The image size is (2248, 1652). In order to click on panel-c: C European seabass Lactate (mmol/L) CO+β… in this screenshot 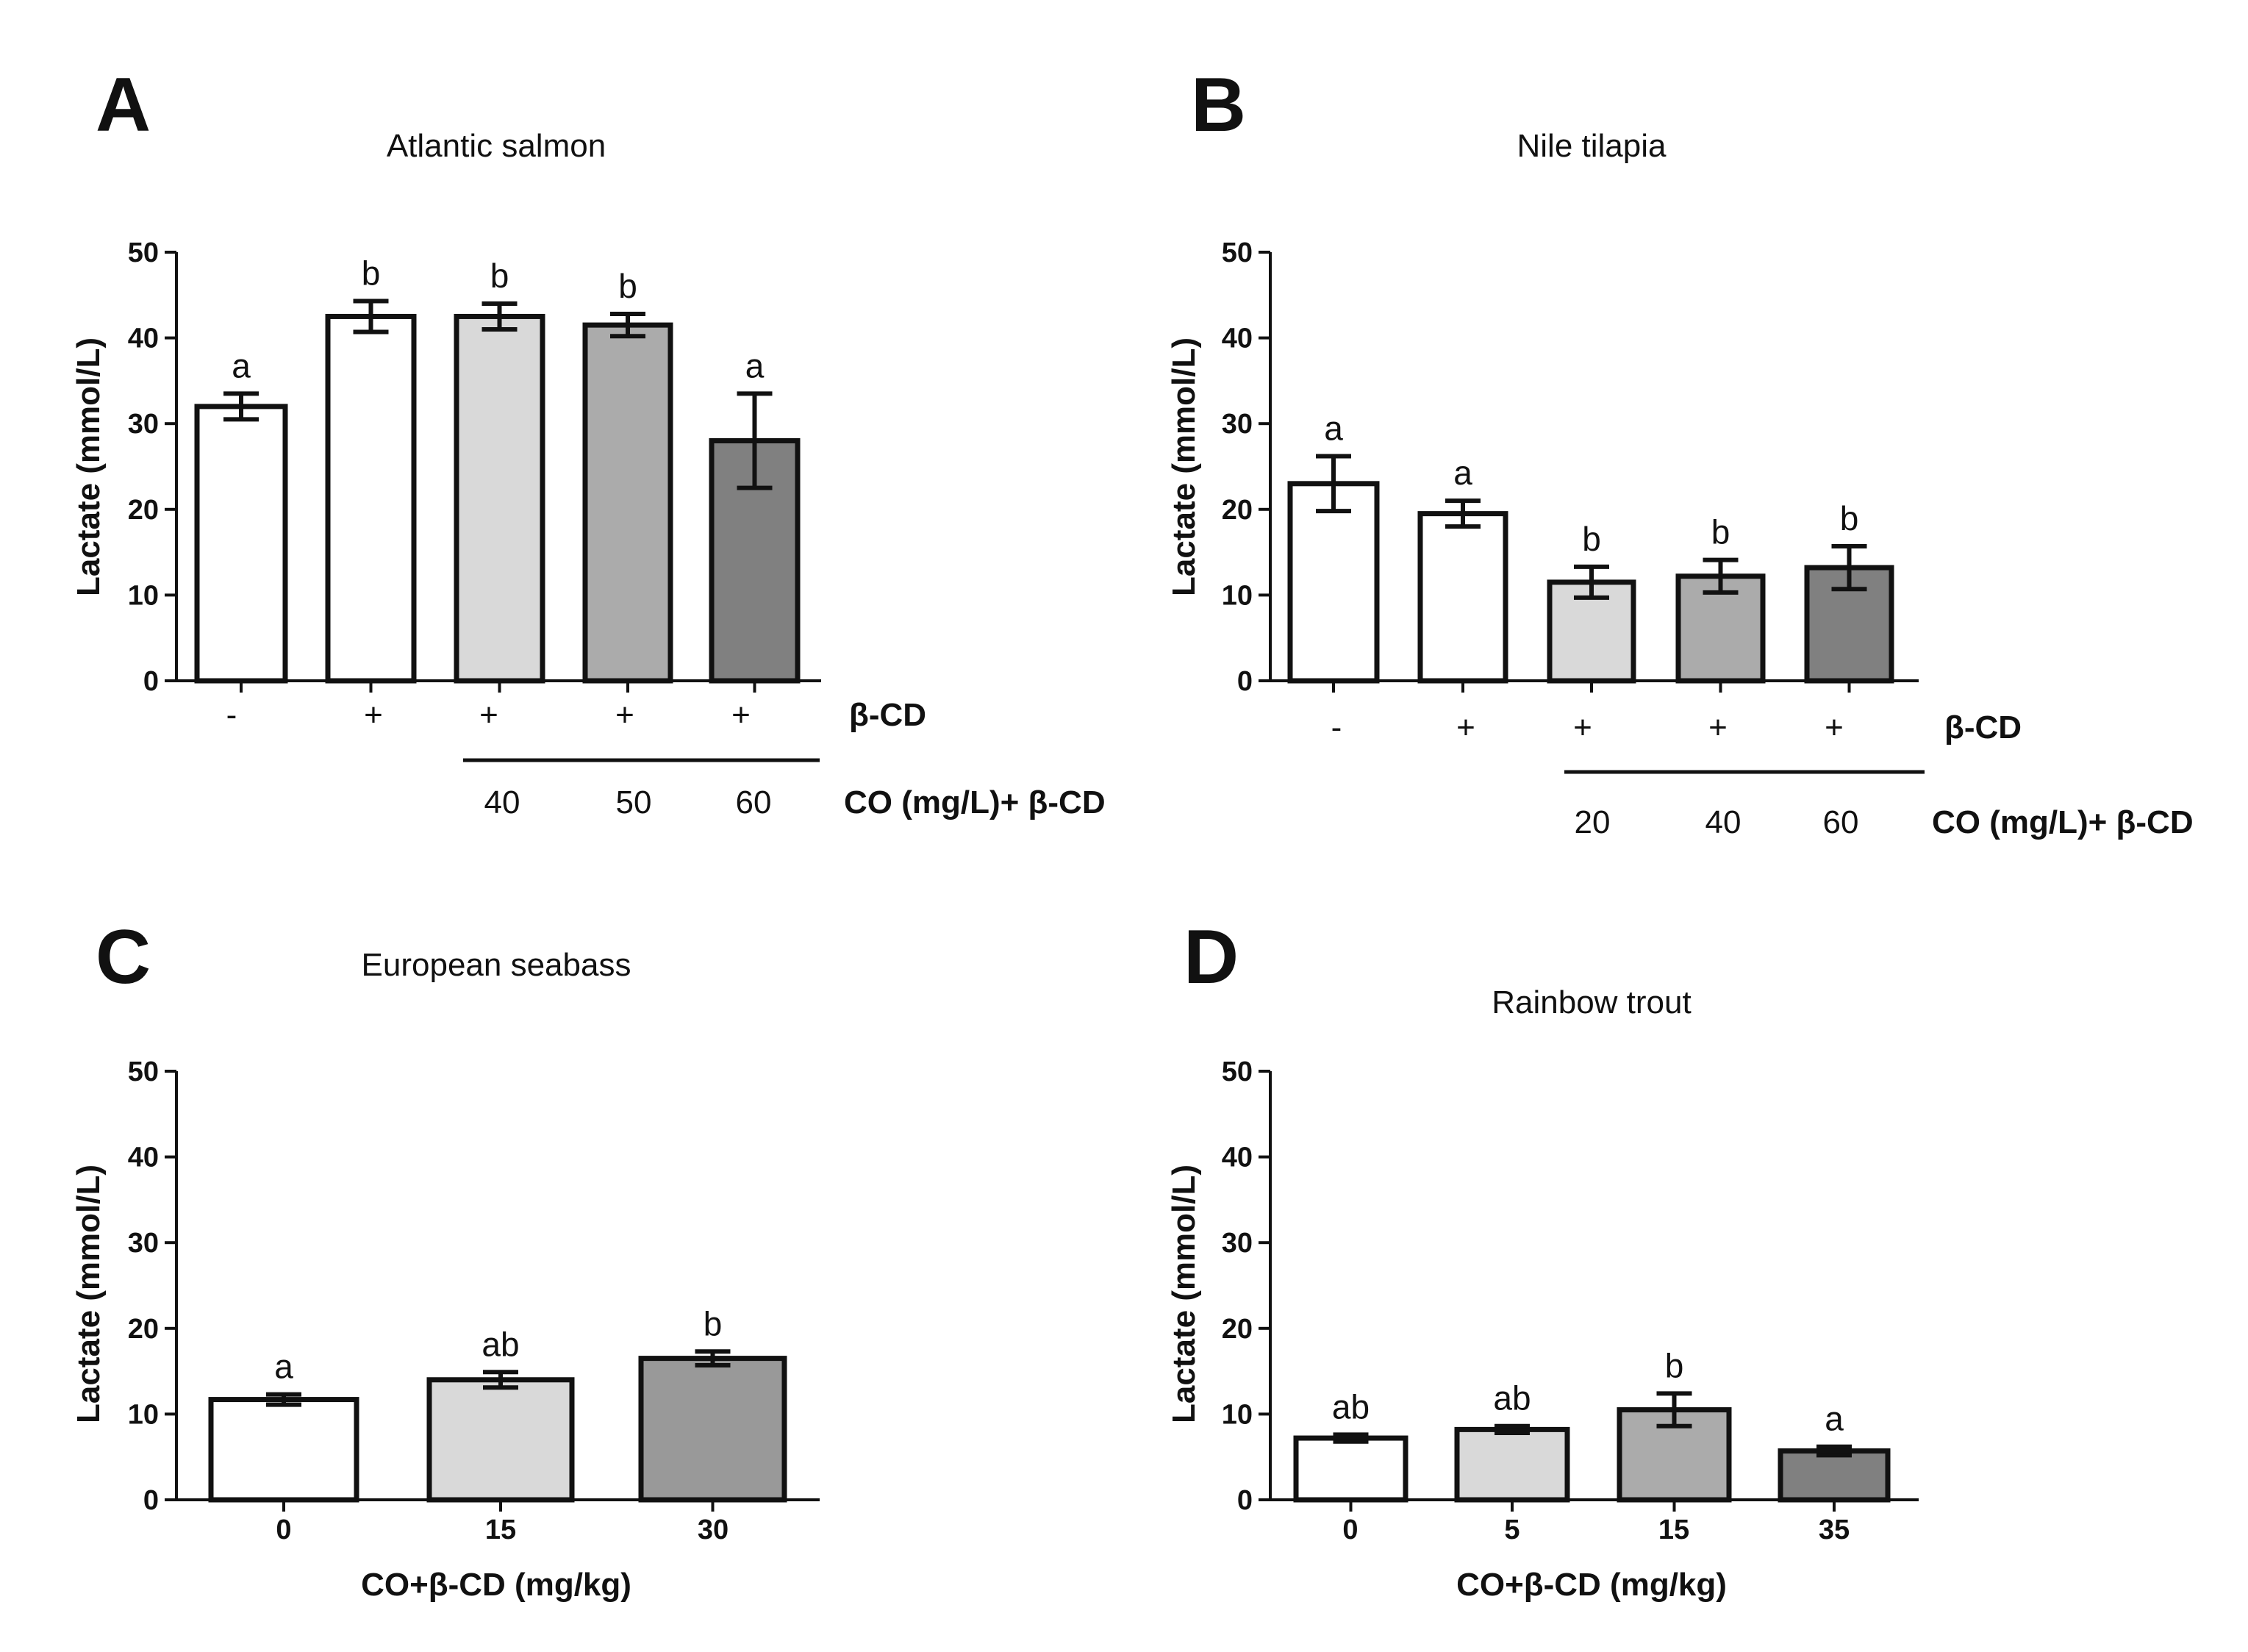, I will do `click(445, 1259)`.